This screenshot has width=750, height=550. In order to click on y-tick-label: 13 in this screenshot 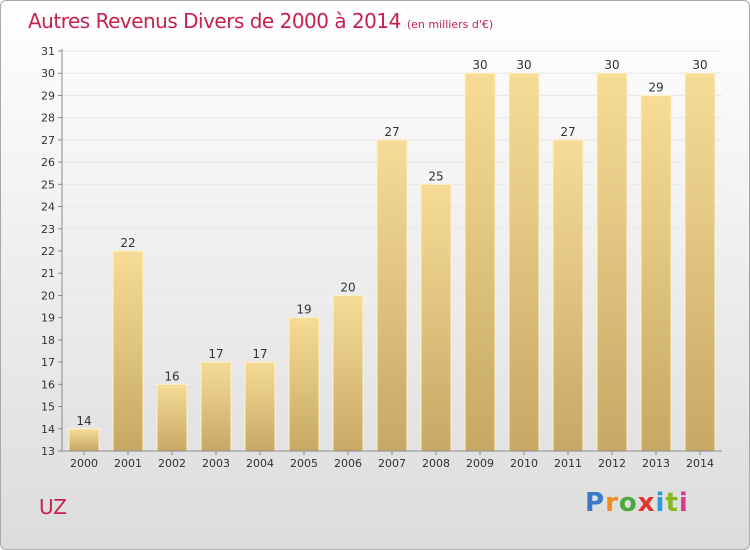, I will do `click(48, 451)`.